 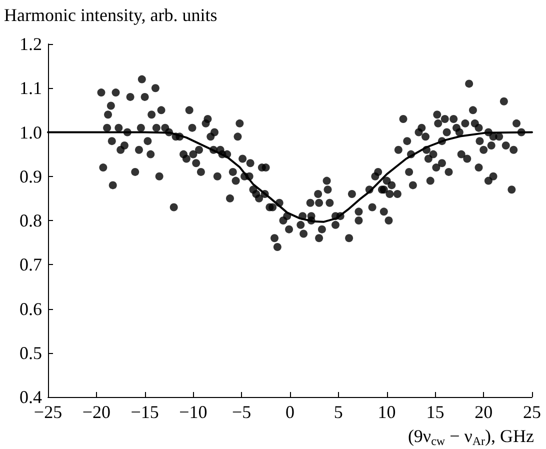 What do you see at coordinates (387, 412) in the screenshot?
I see `x-tick-label: 10` at bounding box center [387, 412].